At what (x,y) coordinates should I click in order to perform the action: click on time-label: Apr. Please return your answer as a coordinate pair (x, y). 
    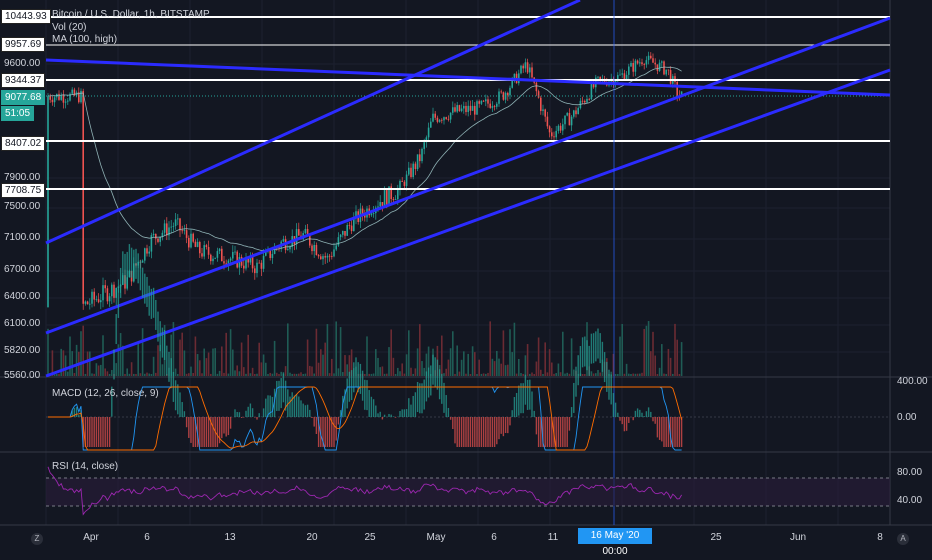
    Looking at the image, I should click on (91, 537).